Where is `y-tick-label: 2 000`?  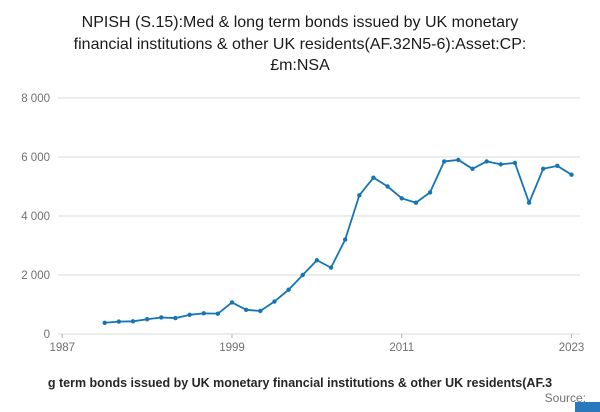 y-tick-label: 2 000 is located at coordinates (35, 276).